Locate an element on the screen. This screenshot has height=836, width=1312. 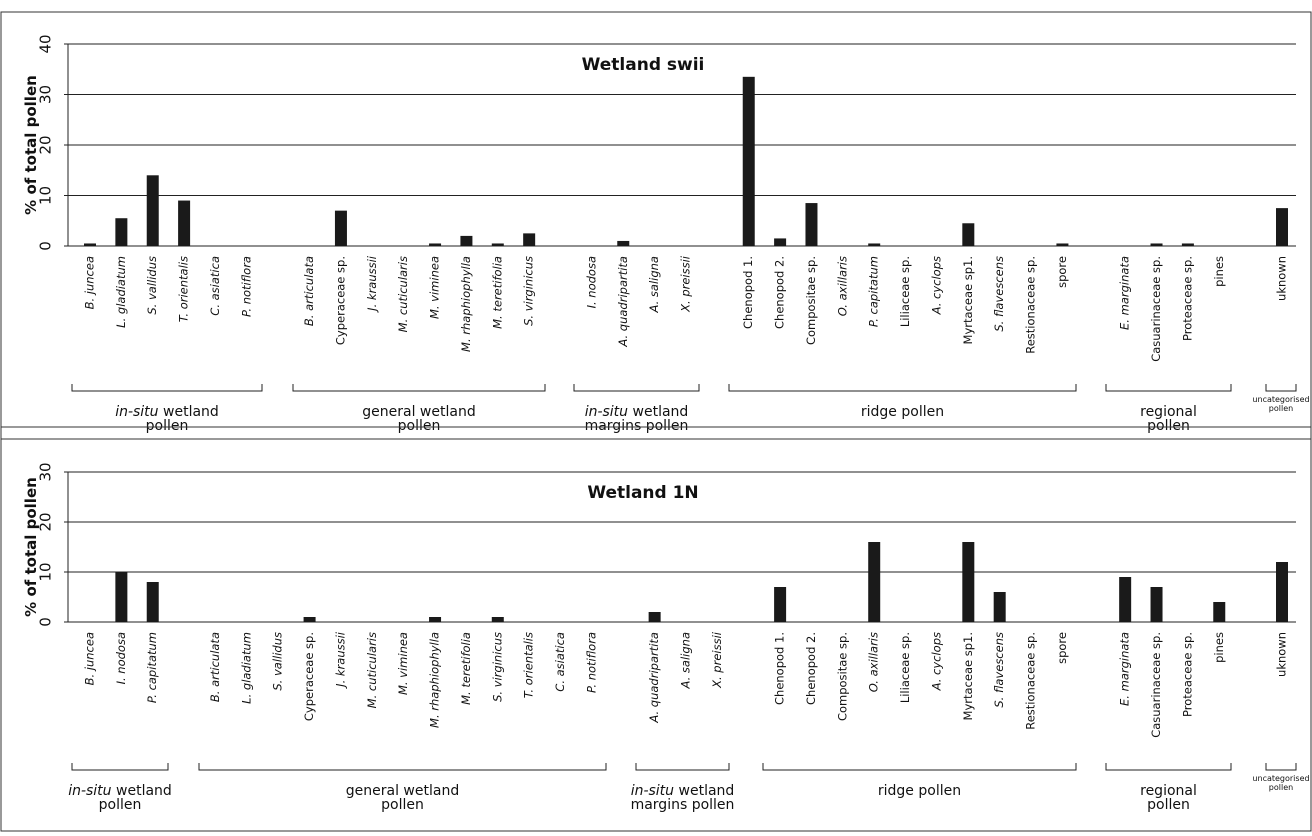
category-label-0-10: M. cuticularis is located at coordinates (403, 294).